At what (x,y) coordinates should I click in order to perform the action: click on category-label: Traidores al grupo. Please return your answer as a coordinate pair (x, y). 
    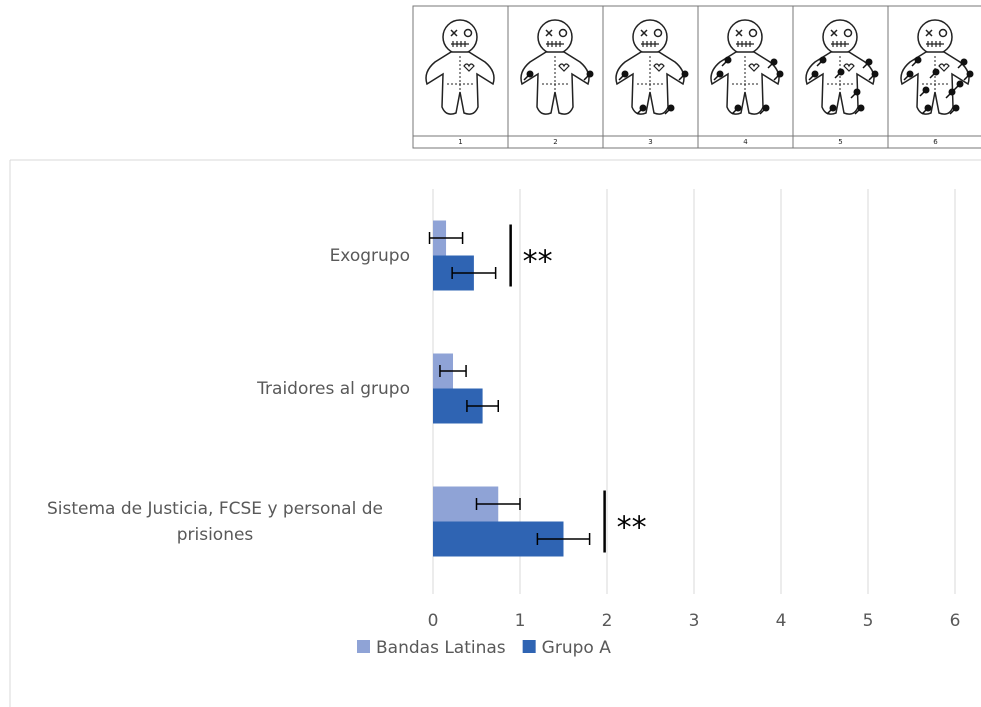
    Looking at the image, I should click on (333, 388).